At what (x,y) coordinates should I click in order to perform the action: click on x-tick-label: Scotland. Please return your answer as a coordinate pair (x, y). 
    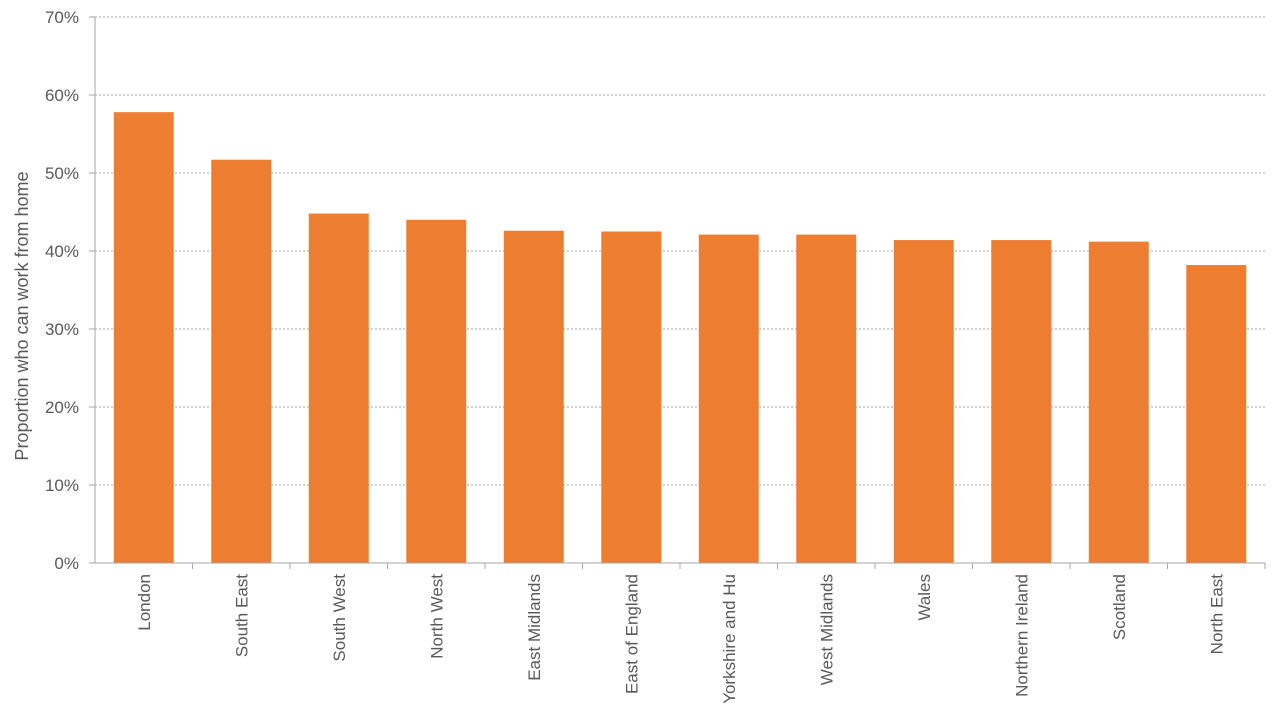
    Looking at the image, I should click on (1119, 607).